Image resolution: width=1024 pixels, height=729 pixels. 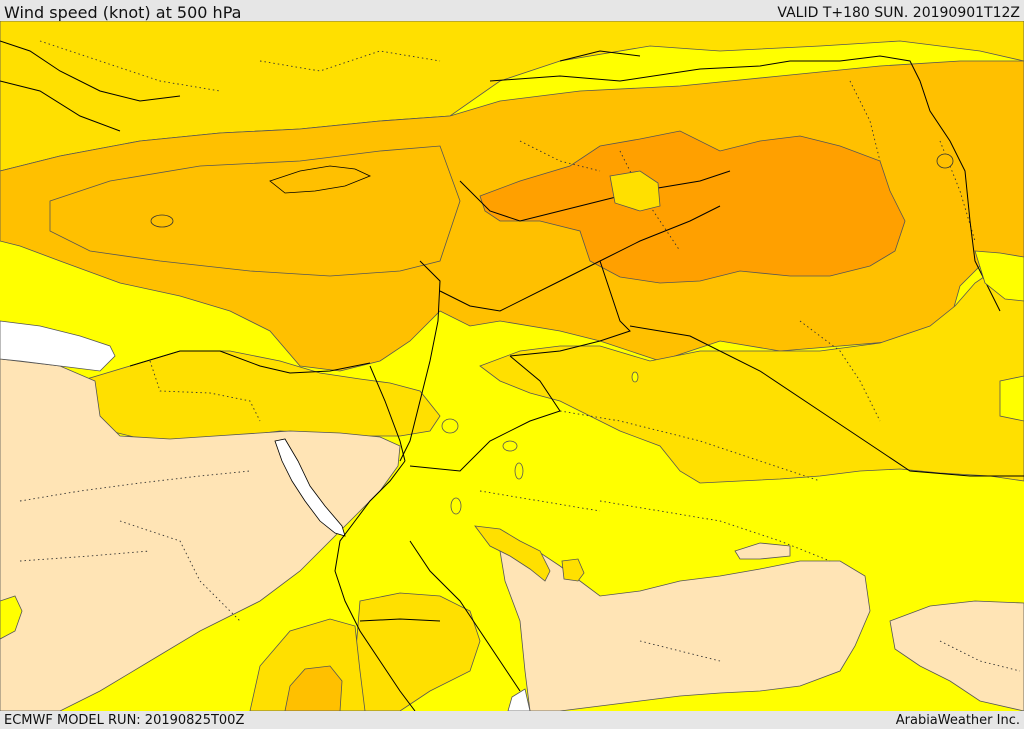 I want to click on wind-zone-calm-arabia, so click(x=685, y=628).